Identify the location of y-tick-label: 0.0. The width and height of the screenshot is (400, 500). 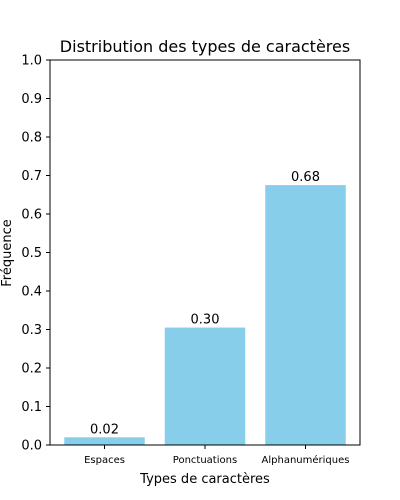
(31, 446).